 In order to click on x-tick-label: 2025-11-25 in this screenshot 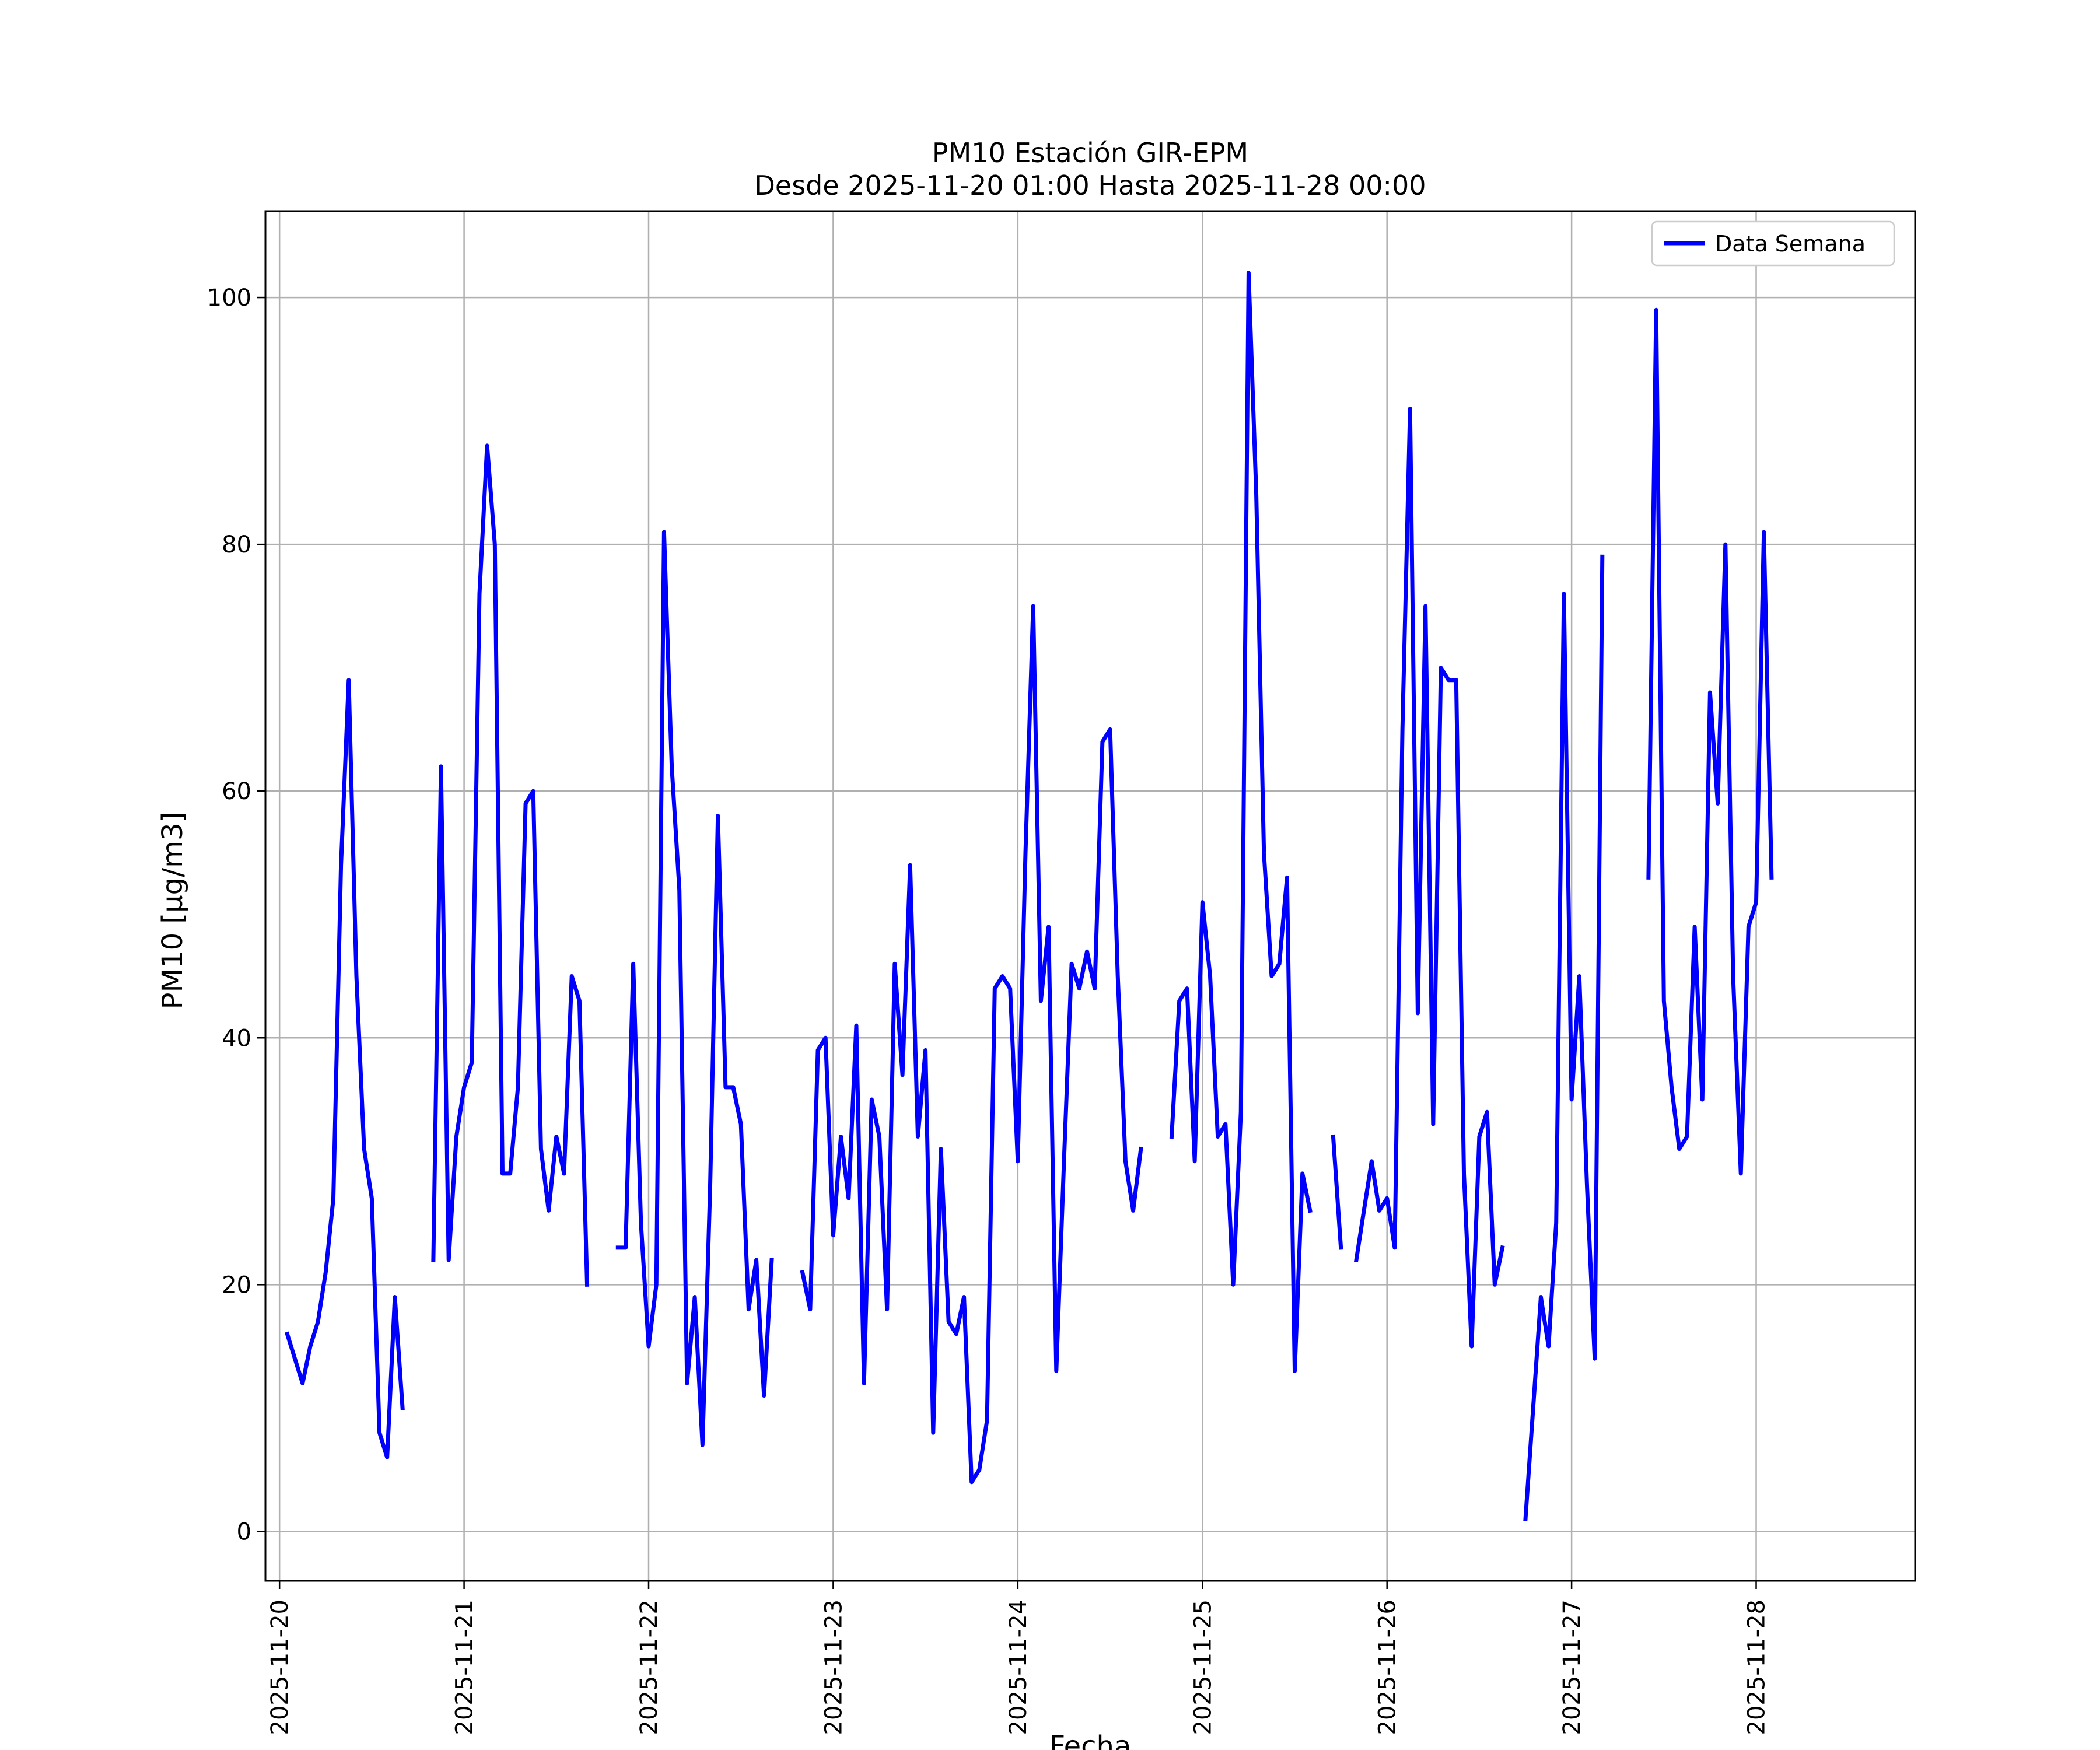, I will do `click(1202, 1667)`.